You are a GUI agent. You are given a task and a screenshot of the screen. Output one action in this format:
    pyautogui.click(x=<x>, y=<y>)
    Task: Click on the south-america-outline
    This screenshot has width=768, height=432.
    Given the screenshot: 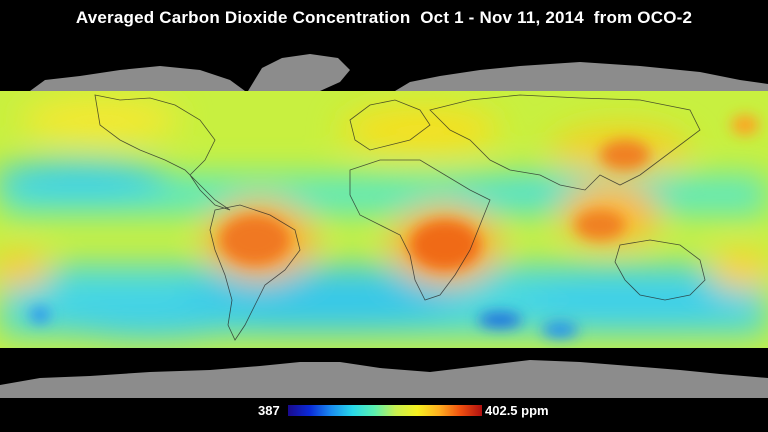 What is the action you would take?
    pyautogui.click(x=255, y=272)
    